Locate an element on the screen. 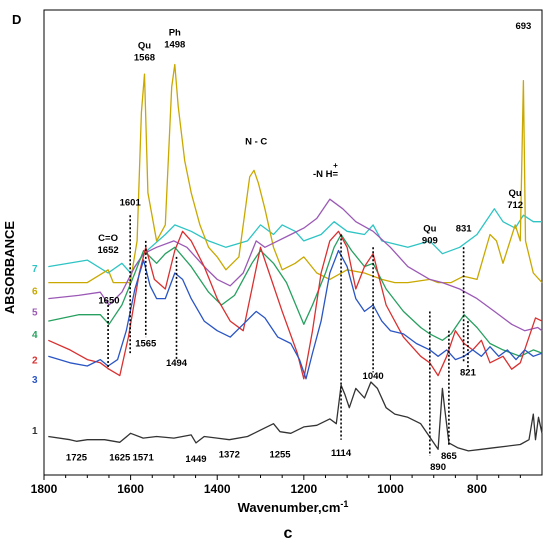 The image size is (550, 545). annotation-8: Qu 712 is located at coordinates (515, 199).